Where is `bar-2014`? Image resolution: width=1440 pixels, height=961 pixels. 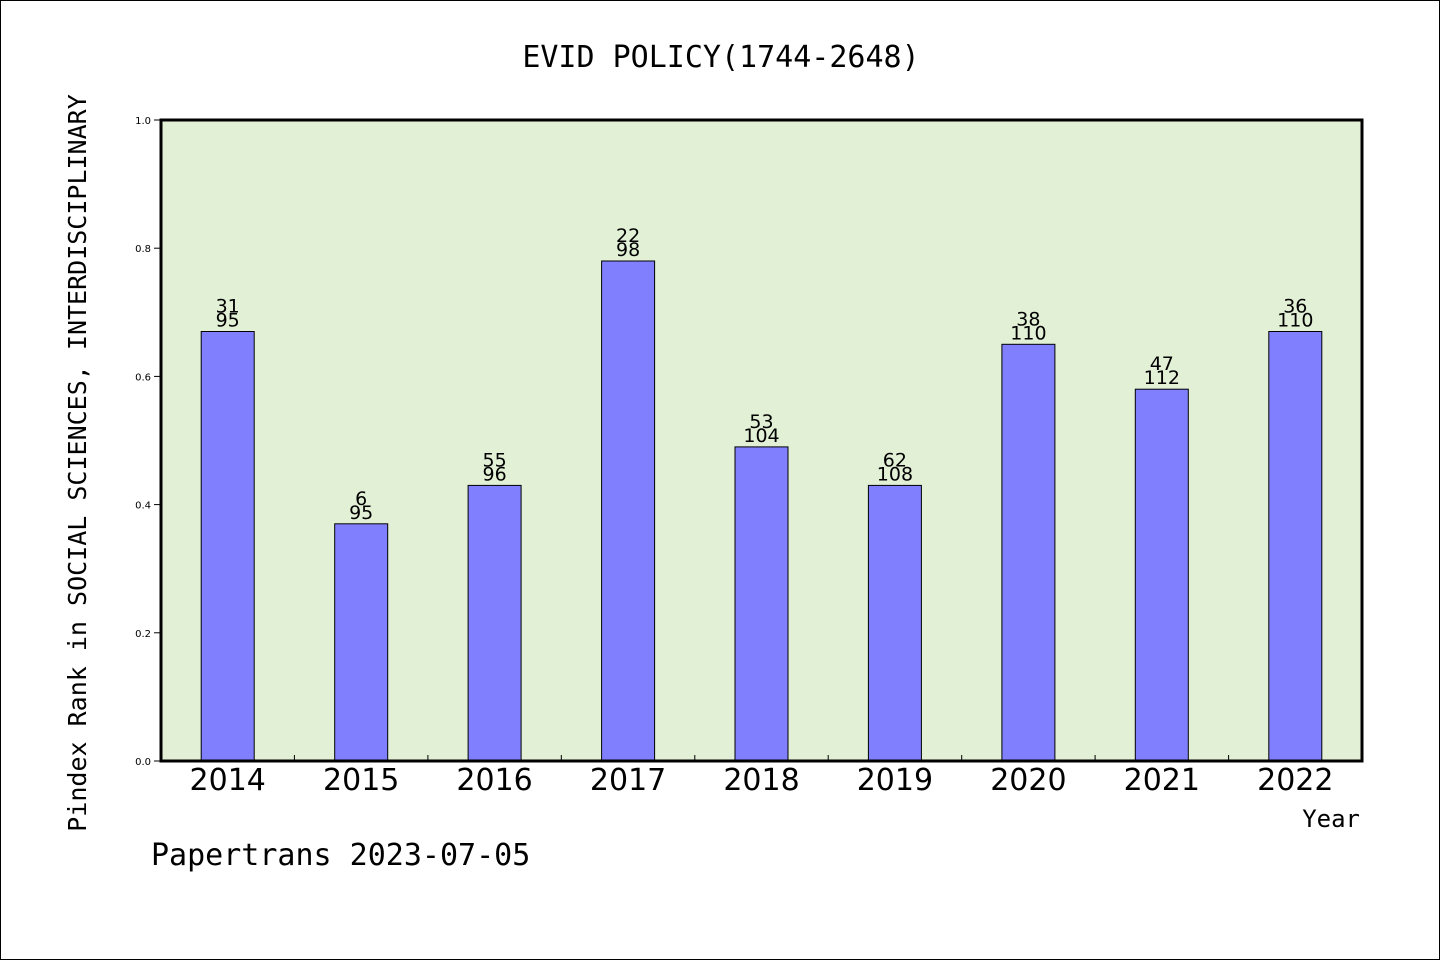 bar-2014 is located at coordinates (227, 546).